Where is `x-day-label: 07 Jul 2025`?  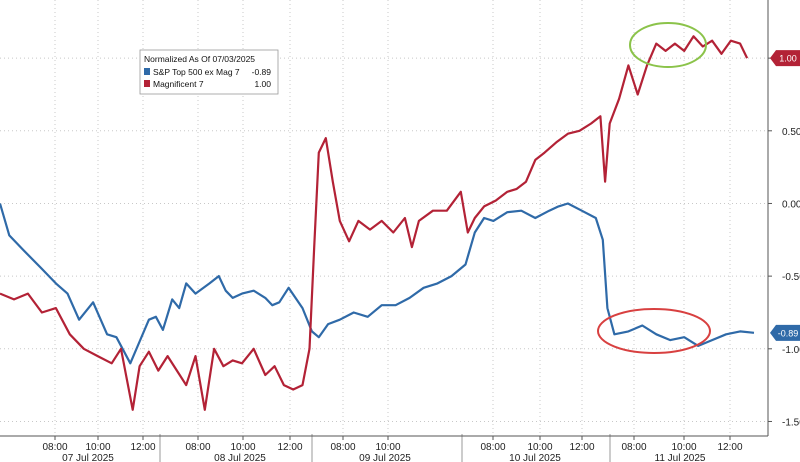
x-day-label: 07 Jul 2025 is located at coordinates (88, 457).